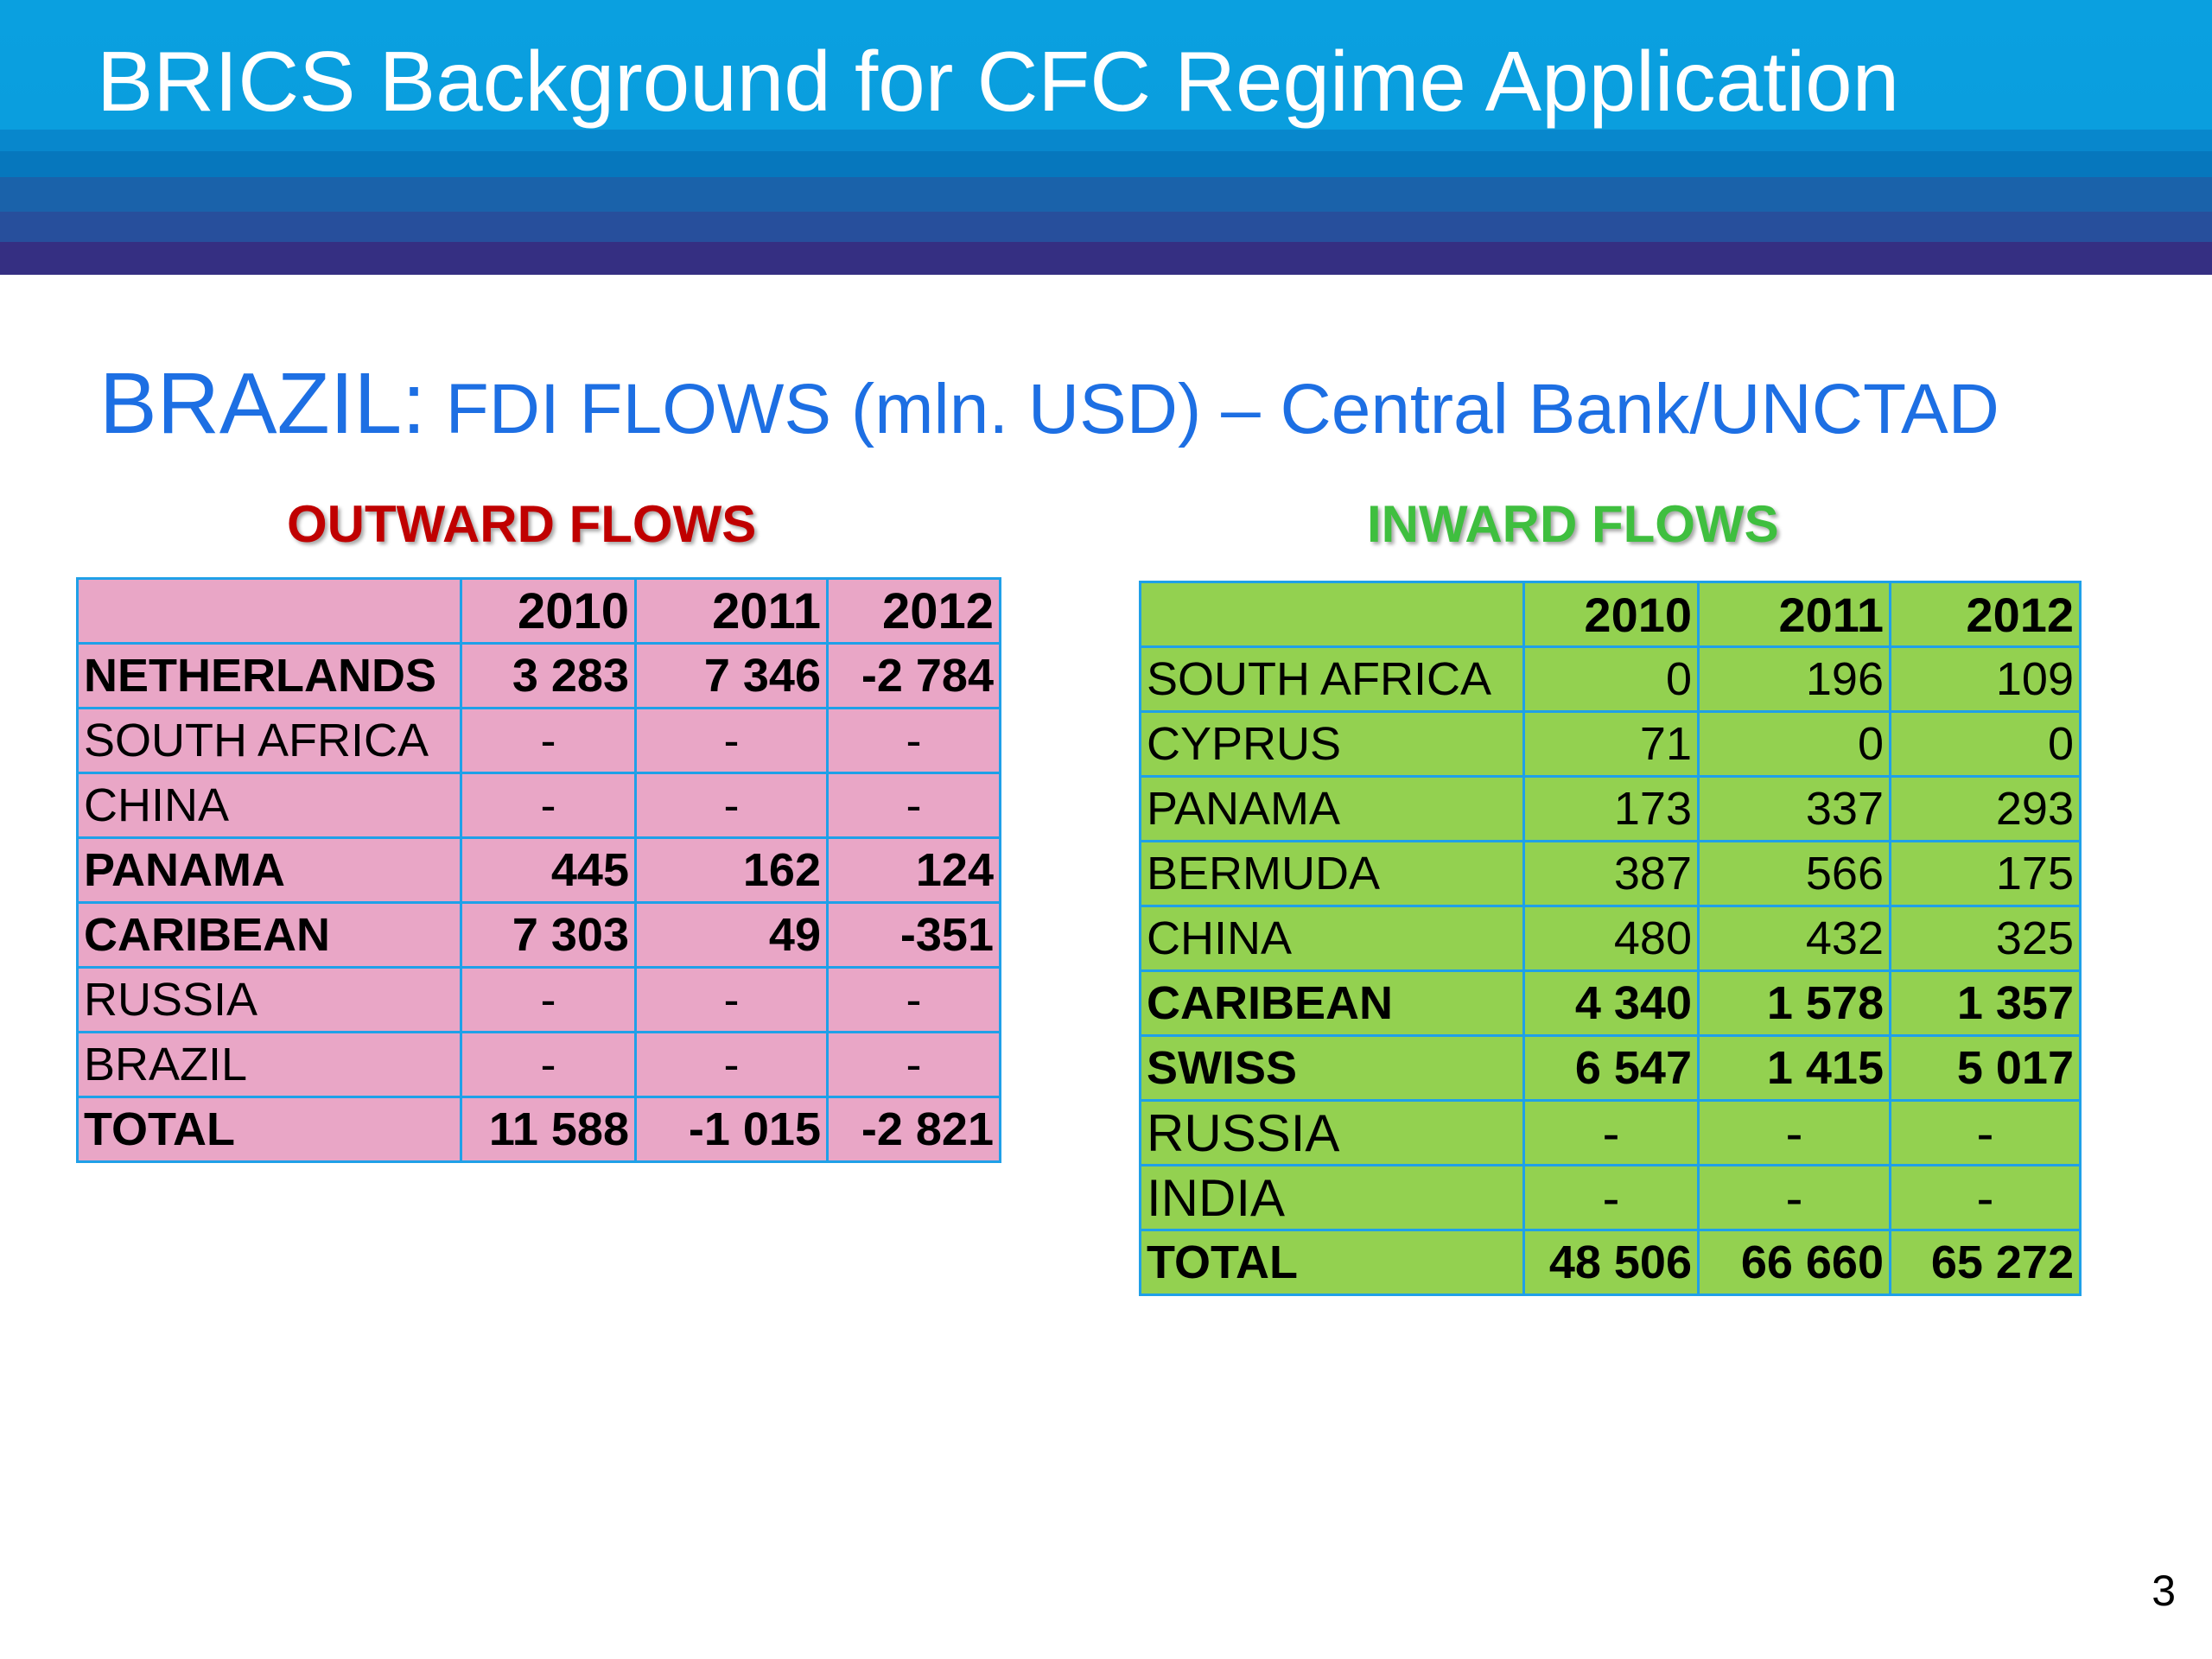 The width and height of the screenshot is (2212, 1659). Describe the element at coordinates (538, 1129) in the screenshot. I see `table-row: TOTAL 11 588 -1 015 -2 821` at that location.